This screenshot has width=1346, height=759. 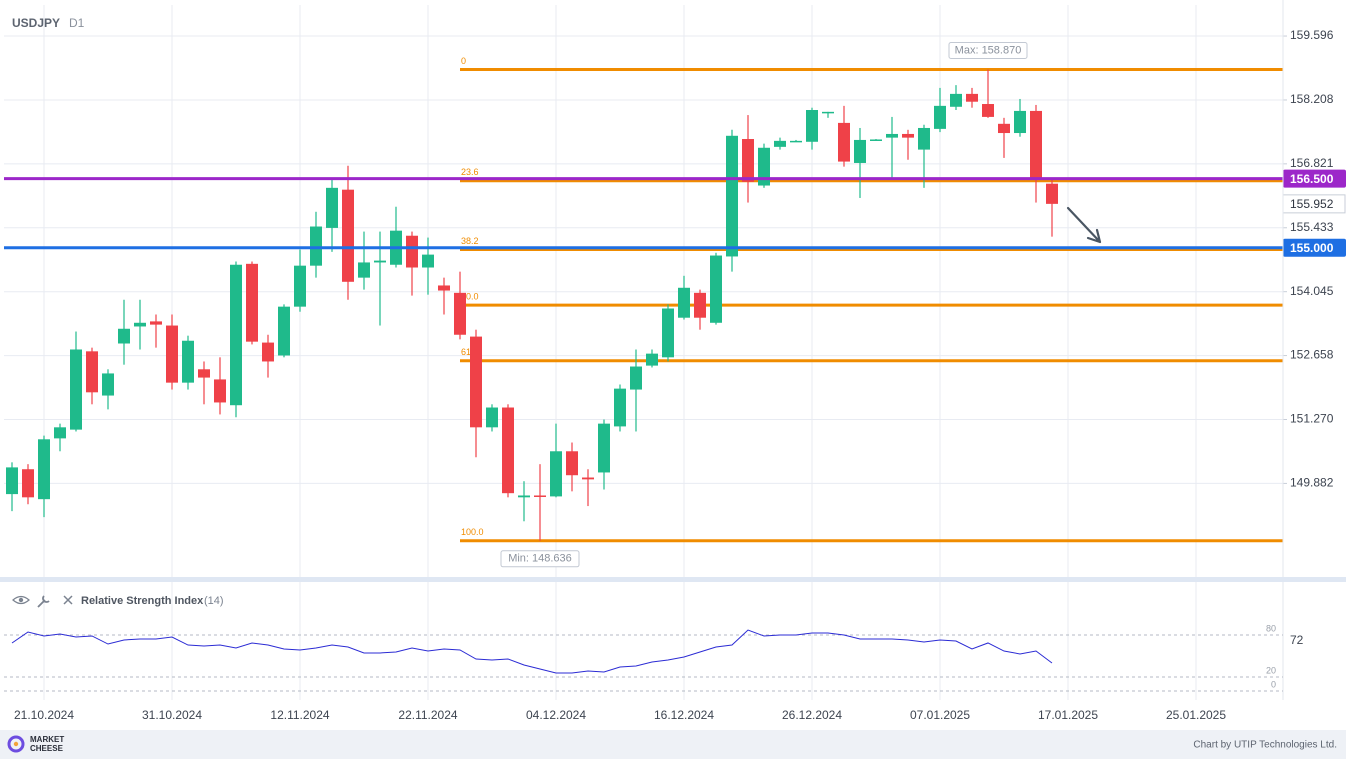 What do you see at coordinates (77, 23) in the screenshot?
I see `timeframe: D1` at bounding box center [77, 23].